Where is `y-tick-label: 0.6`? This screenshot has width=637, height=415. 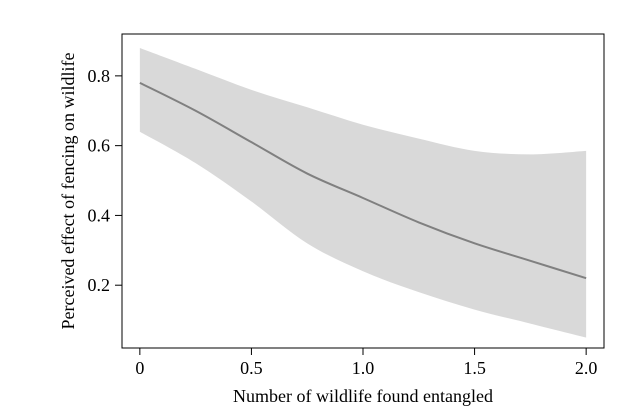
y-tick-label: 0.6 is located at coordinates (99, 146).